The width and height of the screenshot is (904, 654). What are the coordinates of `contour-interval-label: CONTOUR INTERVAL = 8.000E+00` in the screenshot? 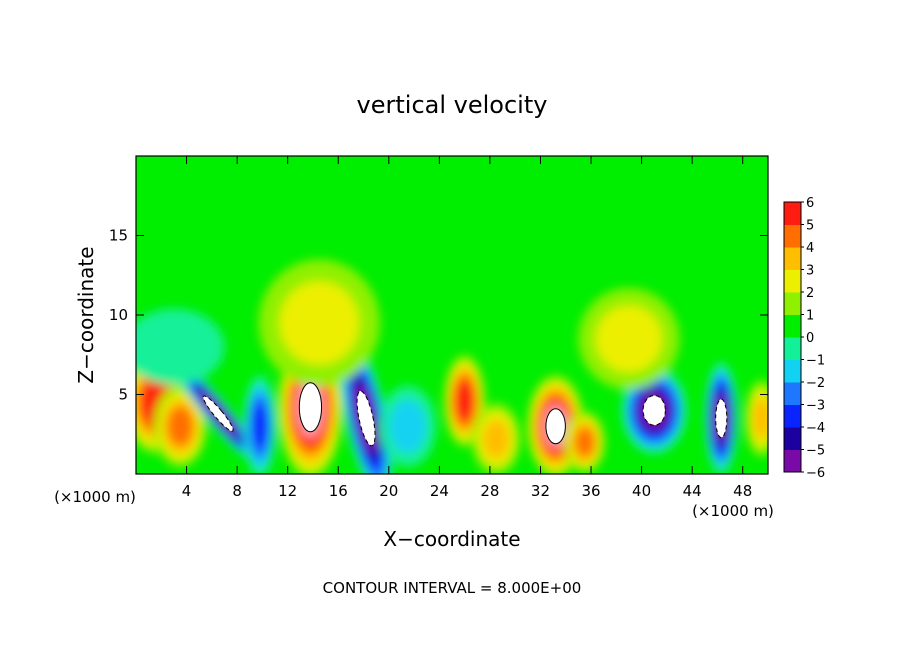 It's located at (452, 588).